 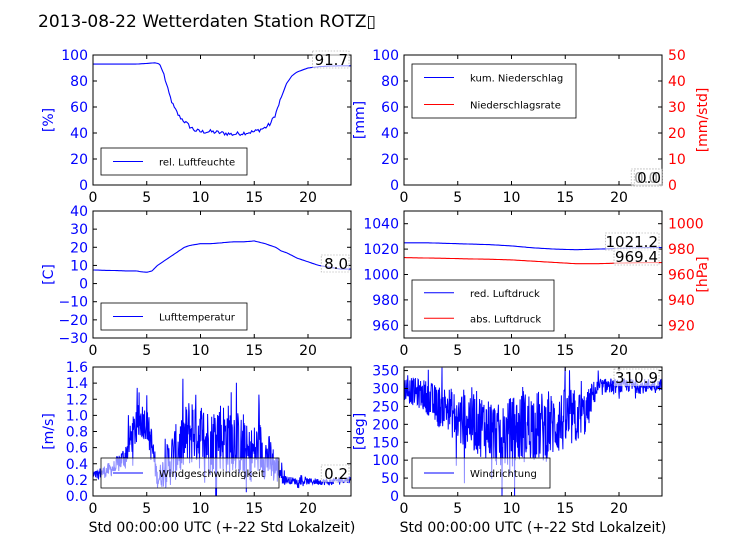 I want to click on legend: Windgeschwindigkeit, so click(x=190, y=473).